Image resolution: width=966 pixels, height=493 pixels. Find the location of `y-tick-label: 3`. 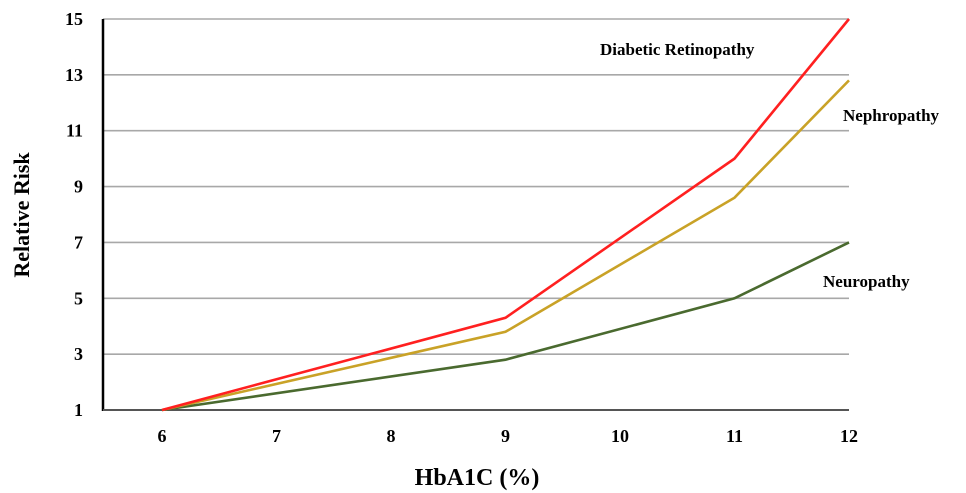

y-tick-label: 3 is located at coordinates (78, 354).